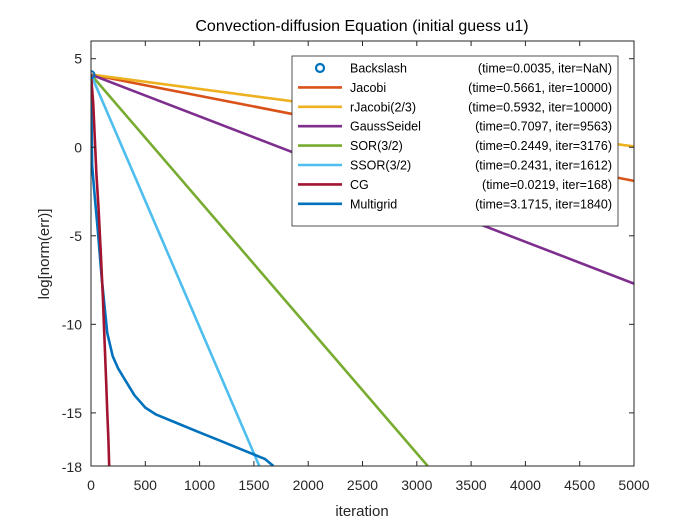  I want to click on x-tick-label: 2500, so click(362, 485).